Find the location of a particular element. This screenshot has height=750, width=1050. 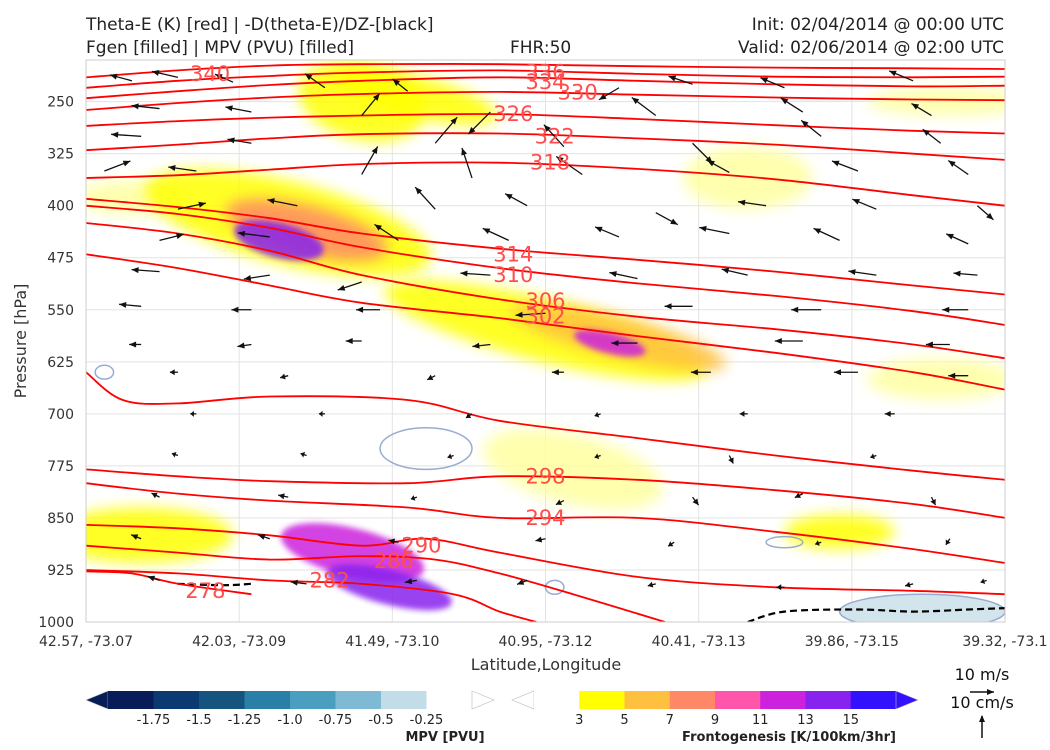

colorbar-arrow-right is located at coordinates (483, 700).